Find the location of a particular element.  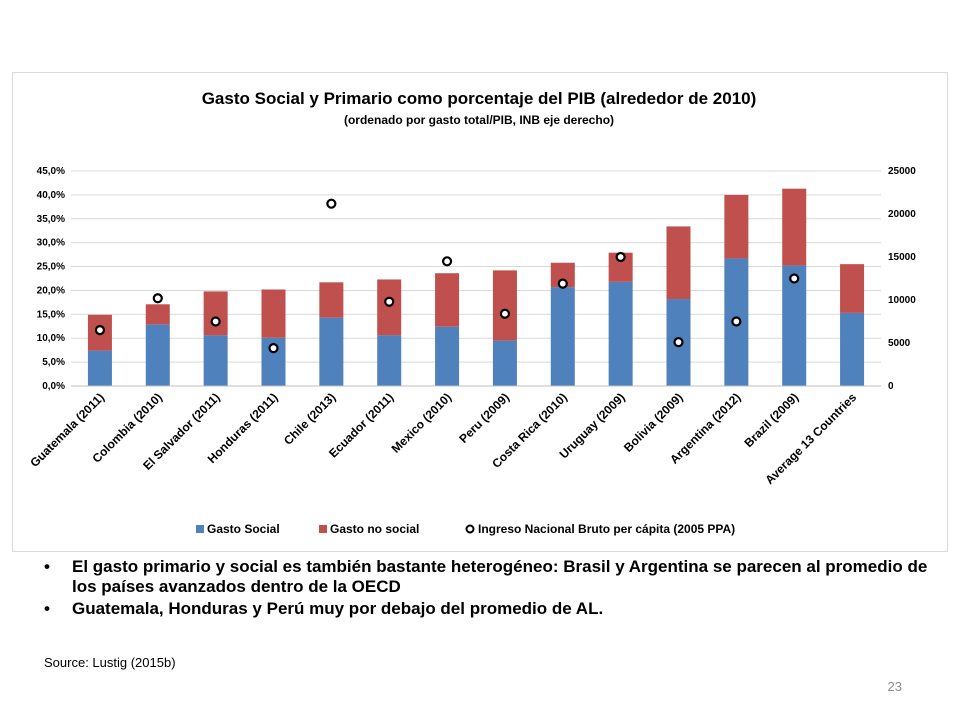

x-tick-label: Chile (2013) is located at coordinates (310, 419).